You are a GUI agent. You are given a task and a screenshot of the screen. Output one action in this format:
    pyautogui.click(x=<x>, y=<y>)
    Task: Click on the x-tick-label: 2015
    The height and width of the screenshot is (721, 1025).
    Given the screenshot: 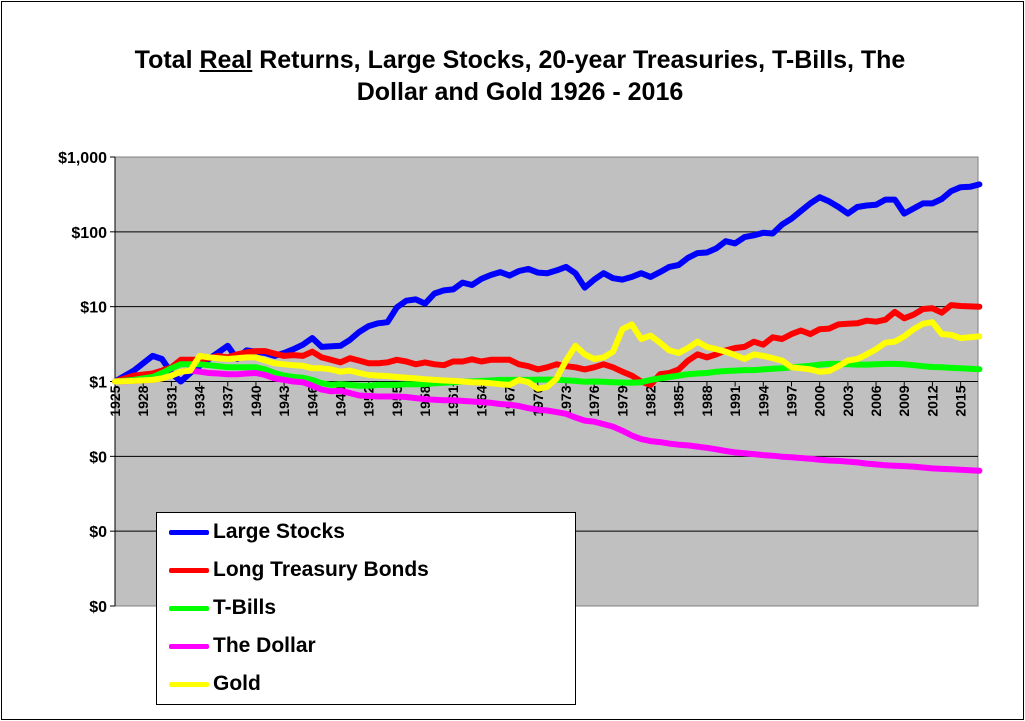 What is the action you would take?
    pyautogui.click(x=961, y=400)
    